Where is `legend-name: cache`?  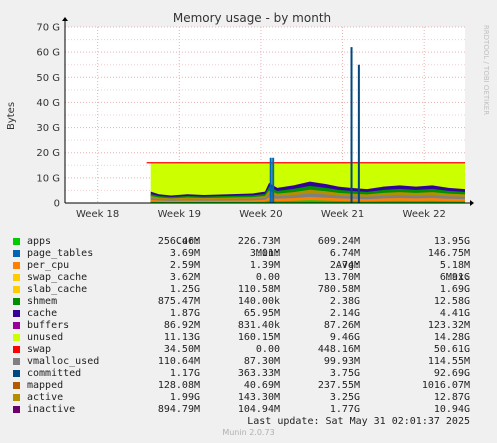
legend-name: cache is located at coordinates (42, 313).